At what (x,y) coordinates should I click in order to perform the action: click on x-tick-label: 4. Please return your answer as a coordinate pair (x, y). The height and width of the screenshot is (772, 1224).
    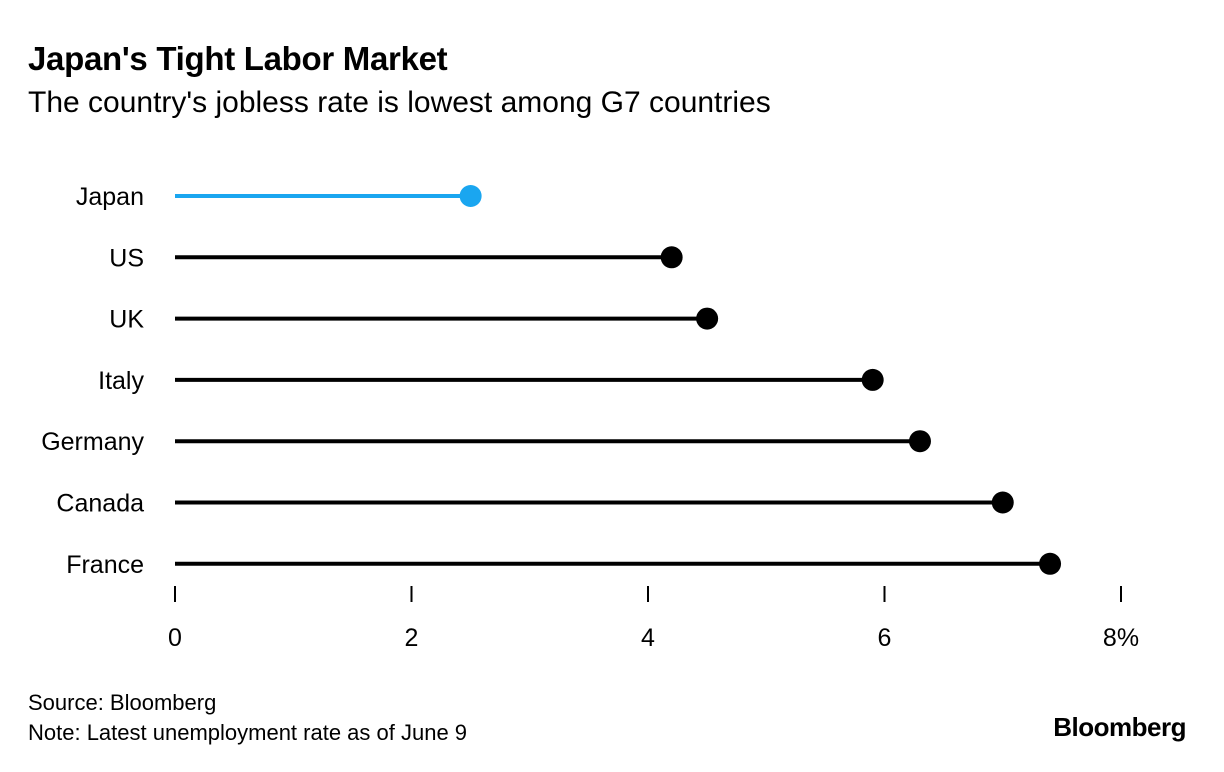
    Looking at the image, I should click on (648, 638).